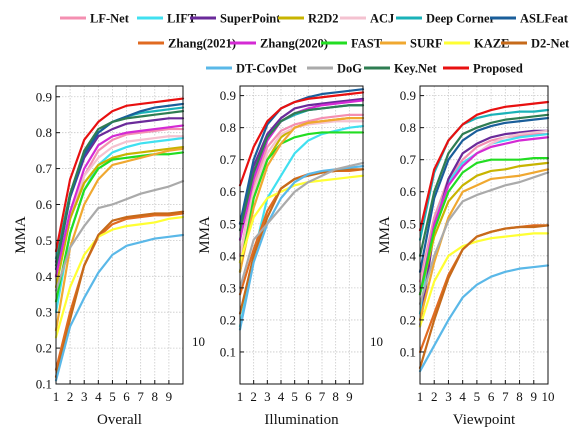 The image size is (582, 434). I want to click on series-dt-covdet-overall, so click(119, 307).